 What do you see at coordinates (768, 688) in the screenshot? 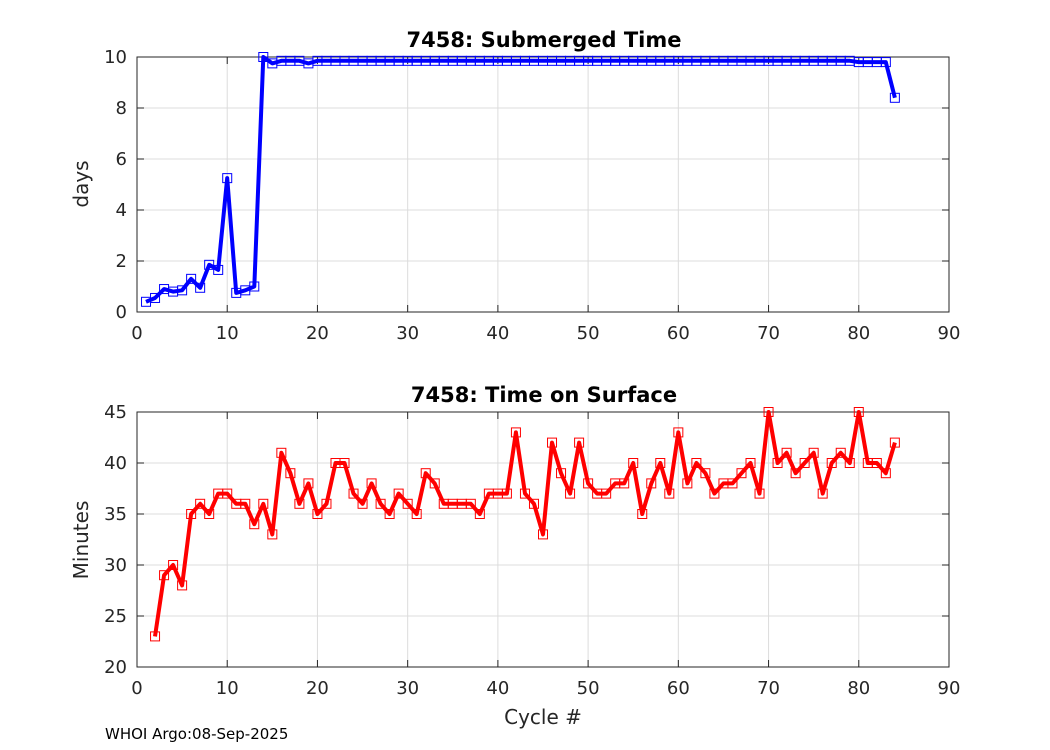
I see `x-tick-label: 70` at bounding box center [768, 688].